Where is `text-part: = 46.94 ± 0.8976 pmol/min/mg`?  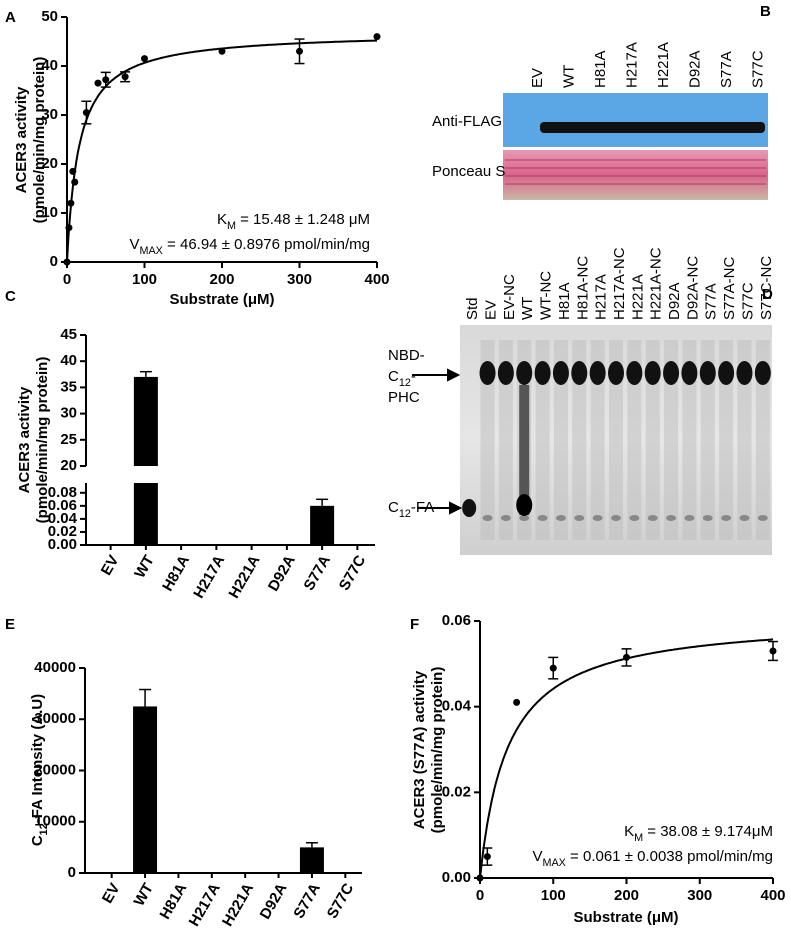
text-part: = 46.94 ± 0.8976 pmol/min/mg is located at coordinates (266, 244).